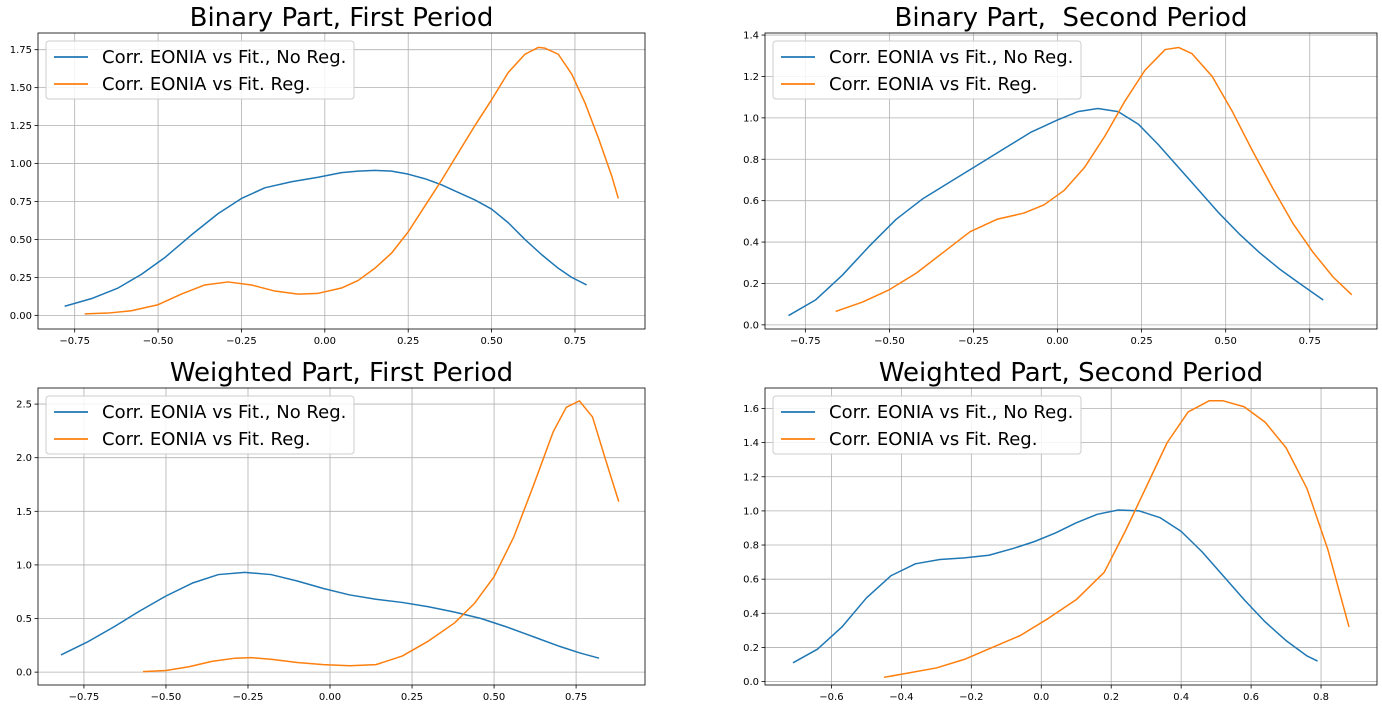  I want to click on x-tick-label: −0.6, so click(831, 697).